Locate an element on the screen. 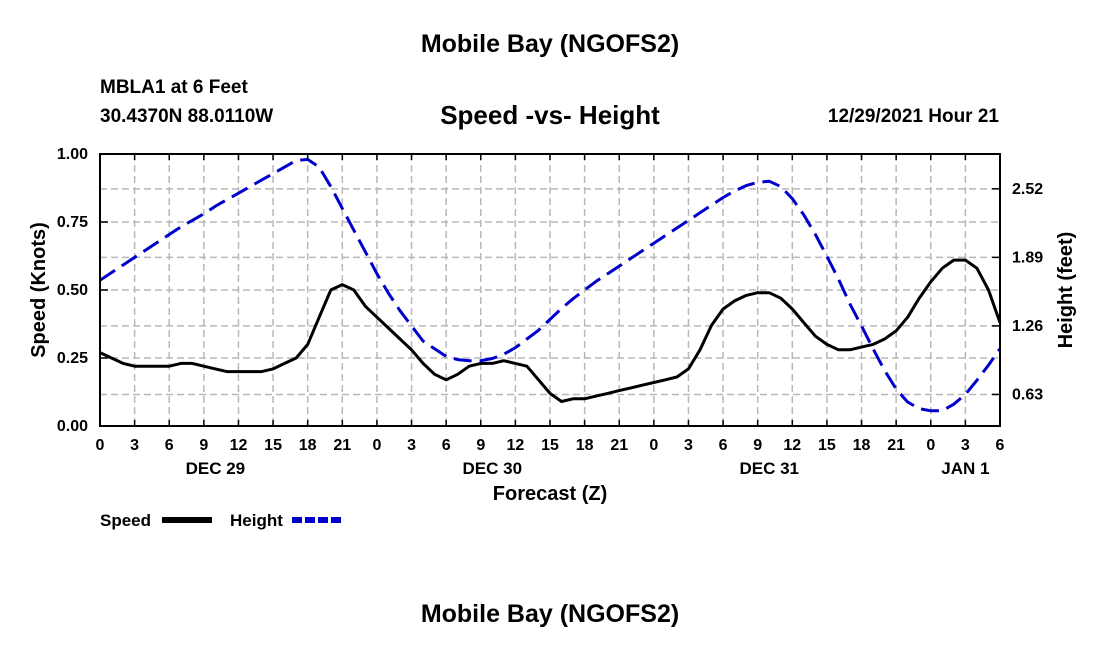 The image size is (1100, 650). x-axis-label: Forecast (Z) is located at coordinates (550, 494).